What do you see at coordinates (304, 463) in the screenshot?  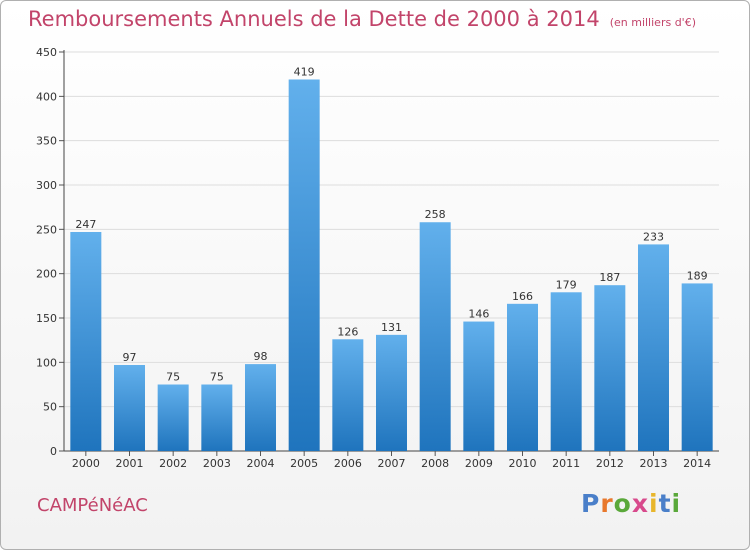 I see `x-tick-label: 2005` at bounding box center [304, 463].